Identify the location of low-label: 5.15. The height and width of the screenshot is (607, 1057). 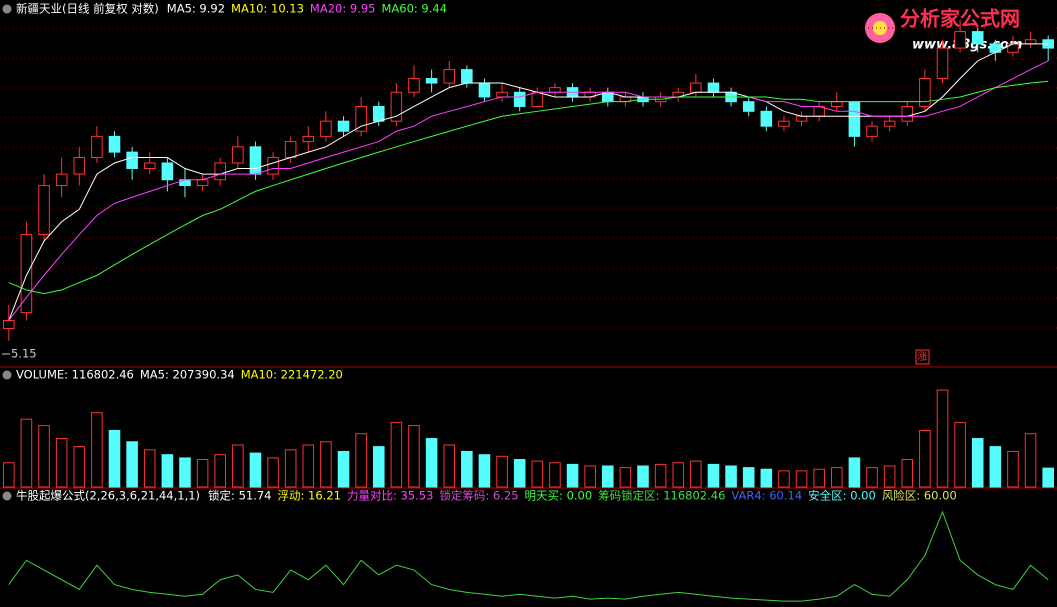
(24, 354).